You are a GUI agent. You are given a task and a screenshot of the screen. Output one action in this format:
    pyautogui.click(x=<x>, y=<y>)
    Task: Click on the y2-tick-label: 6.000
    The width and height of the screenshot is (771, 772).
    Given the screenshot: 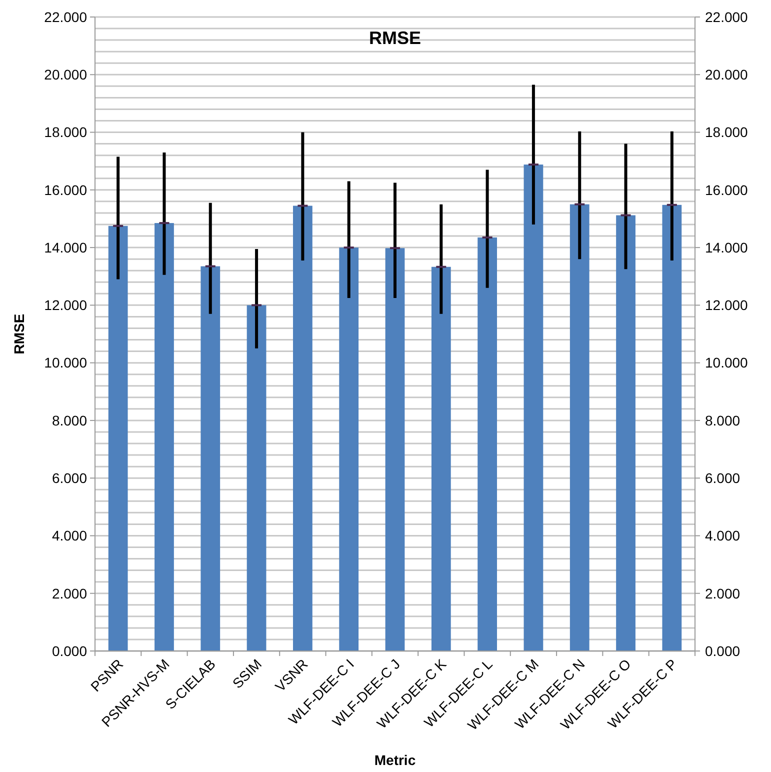 What is the action you would take?
    pyautogui.click(x=722, y=478)
    